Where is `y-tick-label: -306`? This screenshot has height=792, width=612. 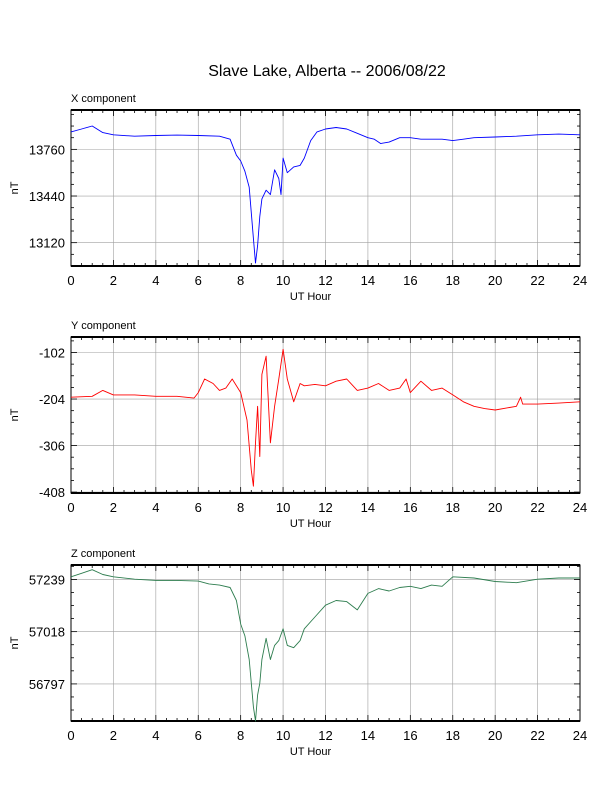 y-tick-label: -306 is located at coordinates (52, 446).